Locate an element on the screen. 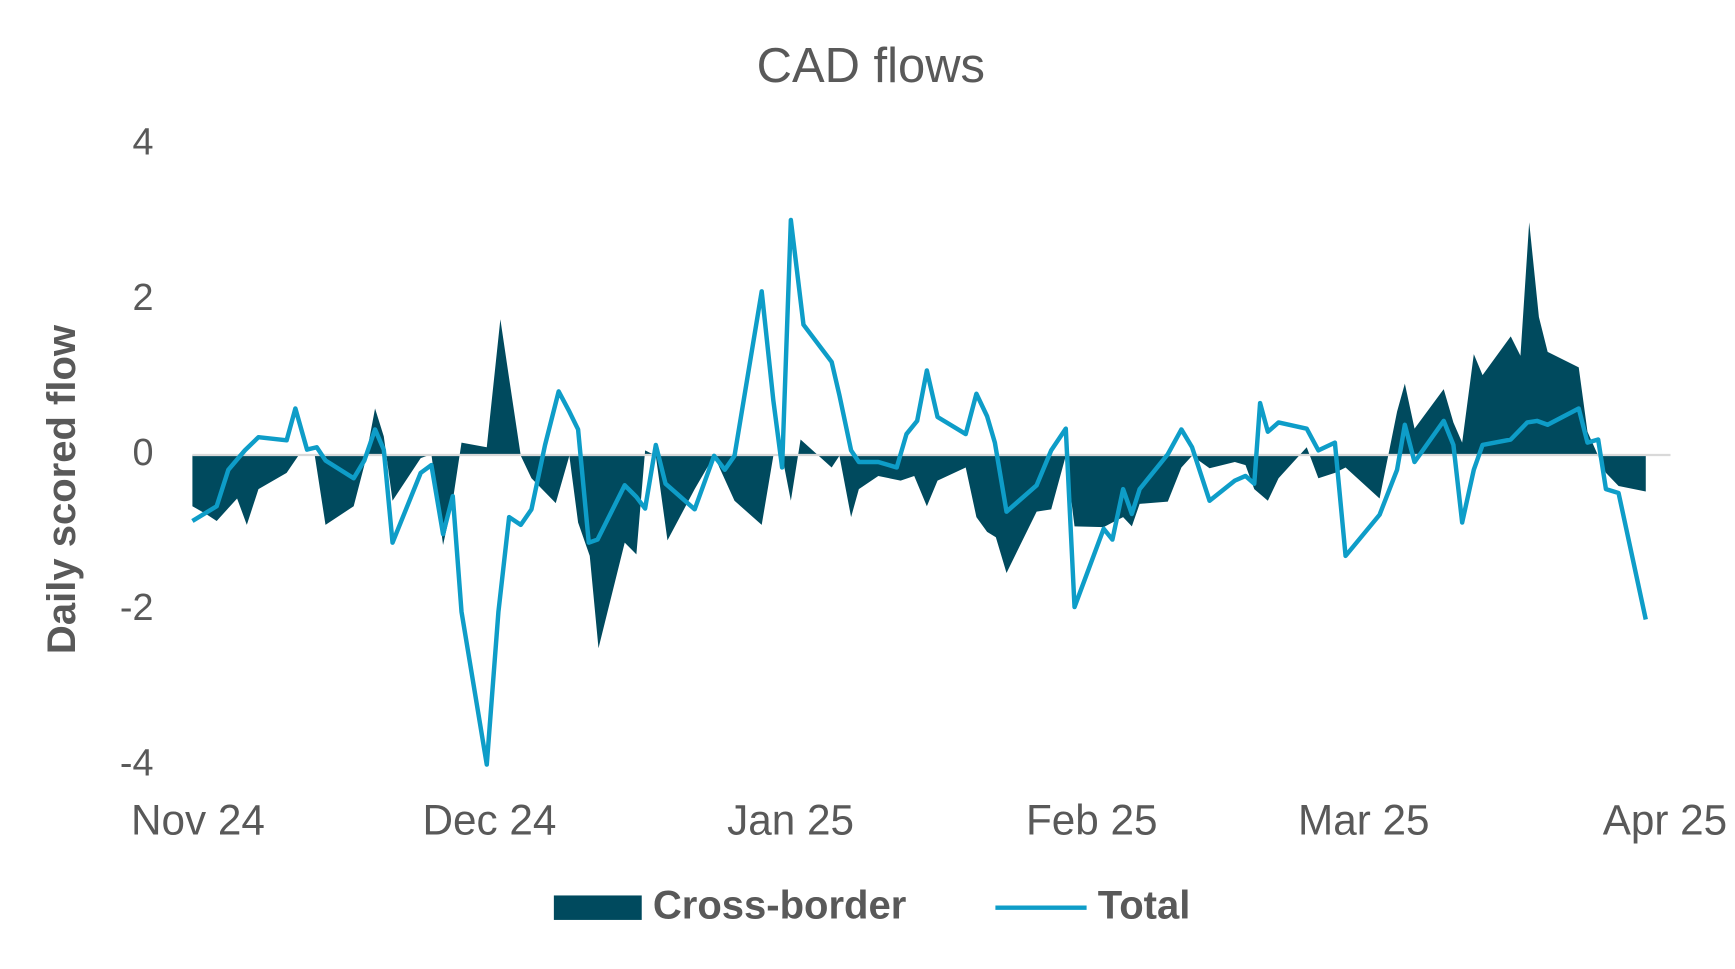  chart-title: CAD flows is located at coordinates (871, 66).